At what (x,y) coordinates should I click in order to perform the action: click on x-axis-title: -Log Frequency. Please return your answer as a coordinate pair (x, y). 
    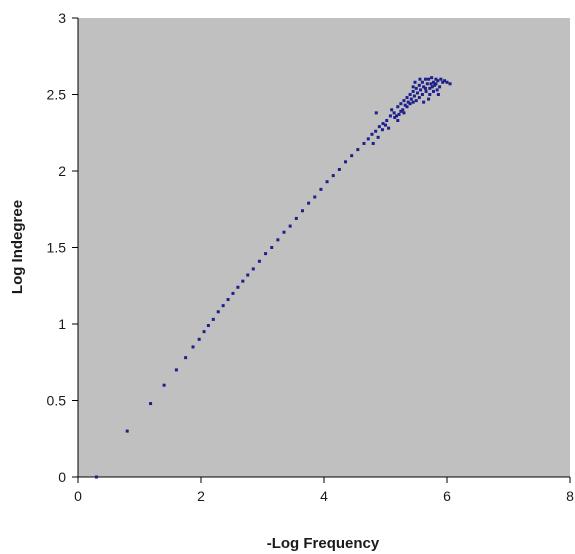
    Looking at the image, I should click on (323, 543).